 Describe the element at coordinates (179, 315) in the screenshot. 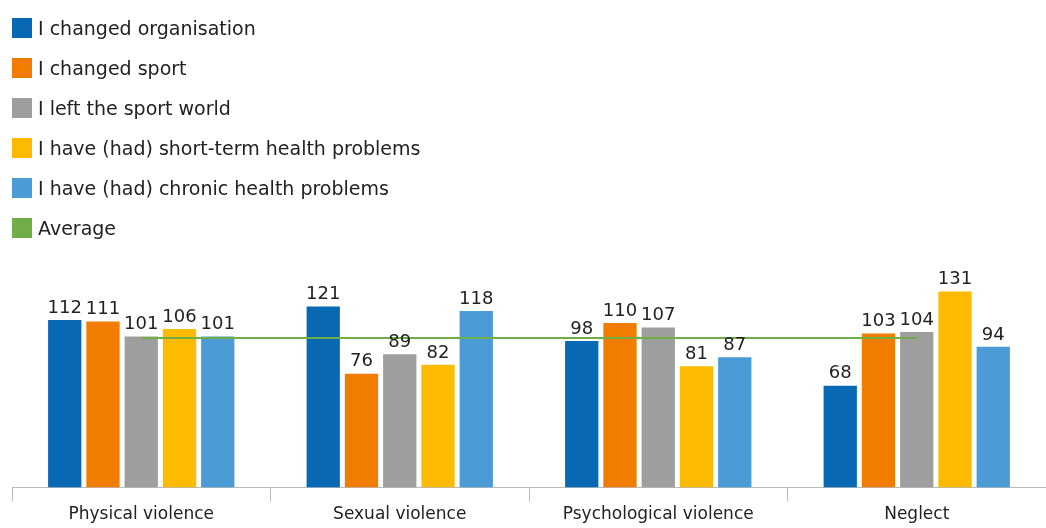

I see `data-label: 106` at that location.